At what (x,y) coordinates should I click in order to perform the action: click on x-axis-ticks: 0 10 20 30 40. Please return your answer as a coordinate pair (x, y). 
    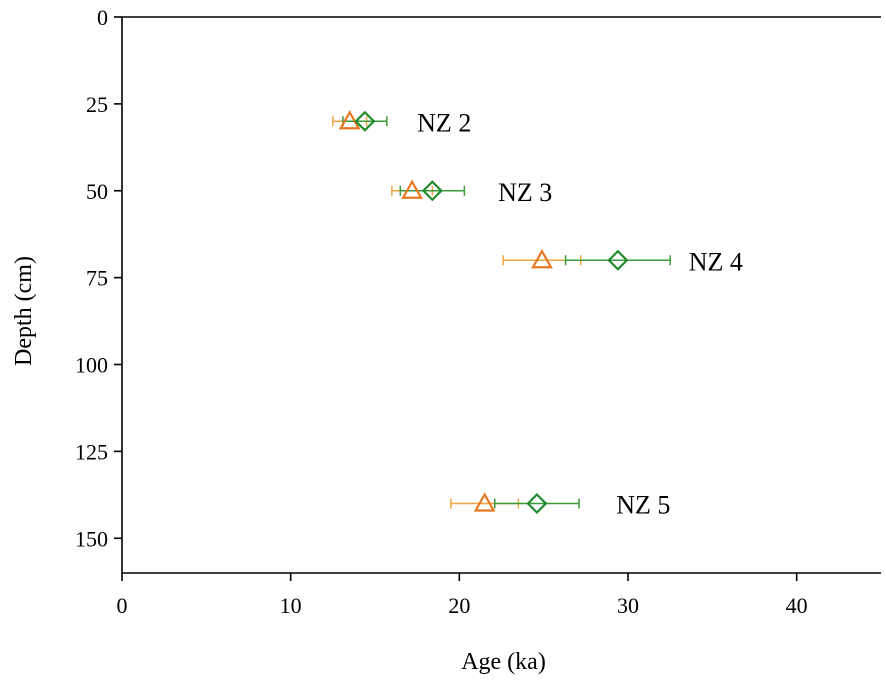
    Looking at the image, I should click on (462, 595).